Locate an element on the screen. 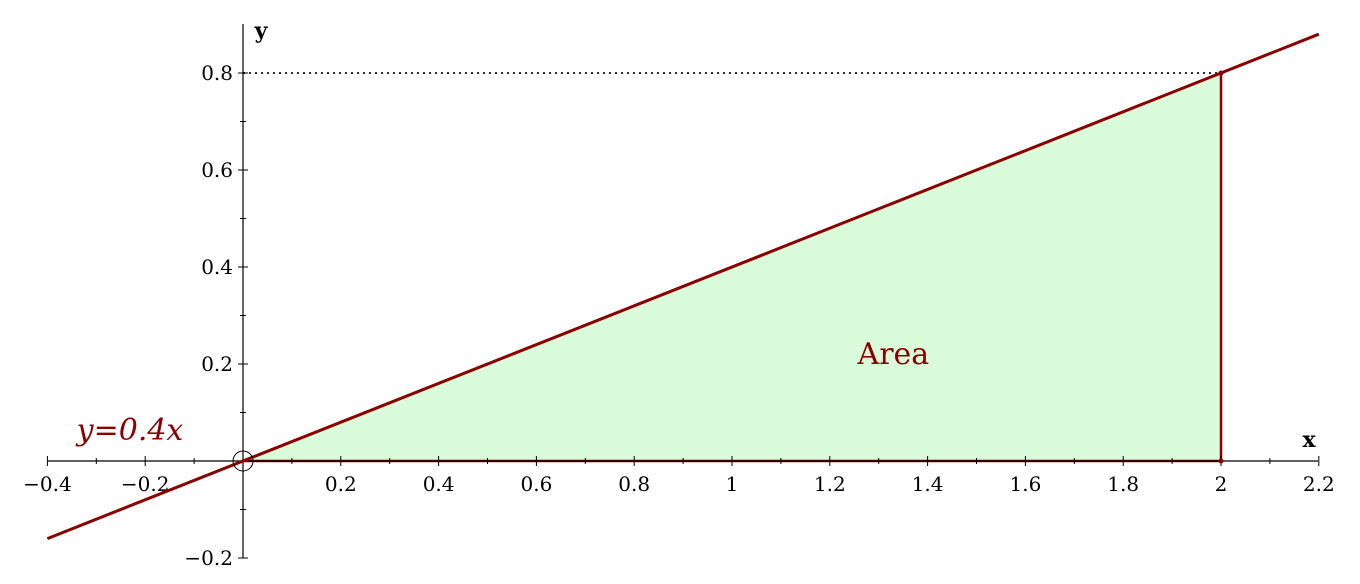  x-tick-label: 1 is located at coordinates (732, 484).